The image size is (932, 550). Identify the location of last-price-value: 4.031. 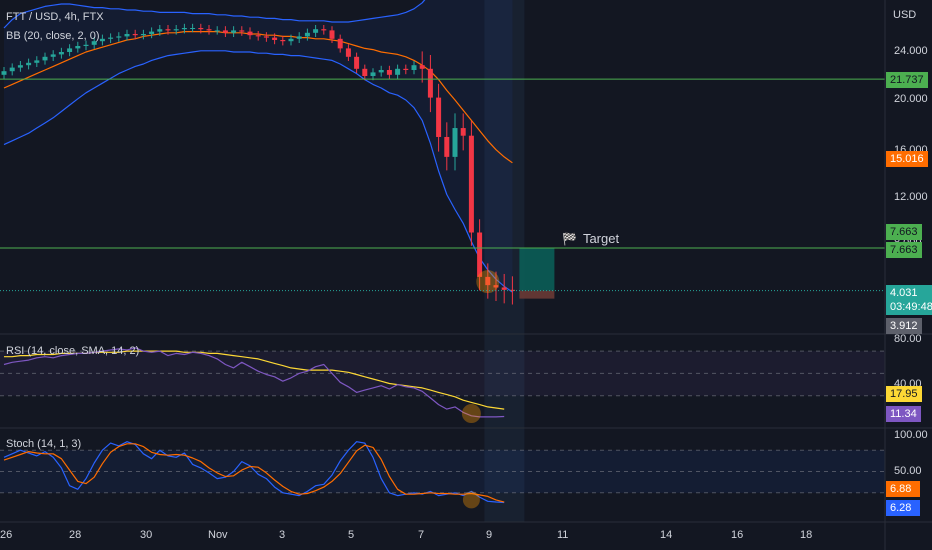
(904, 293).